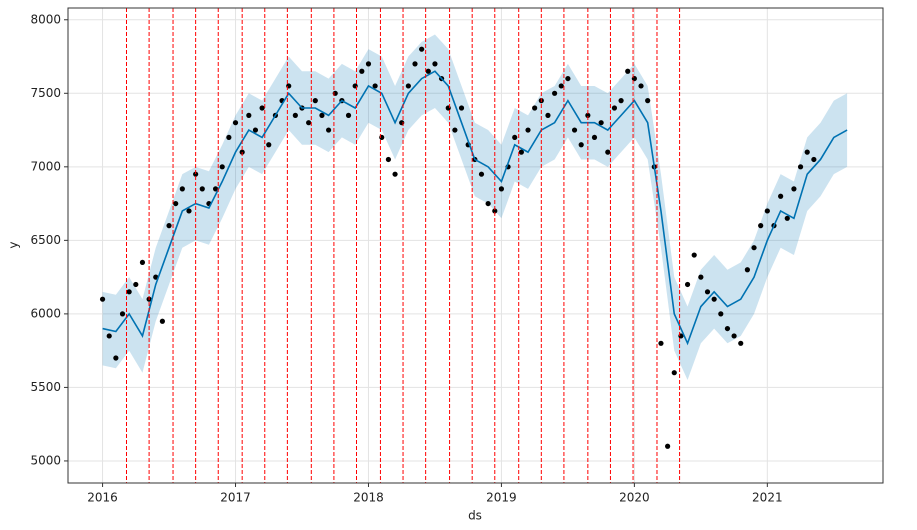 This screenshot has width=917, height=530. What do you see at coordinates (45, 19) in the screenshot?
I see `y-tick-label: 8000` at bounding box center [45, 19].